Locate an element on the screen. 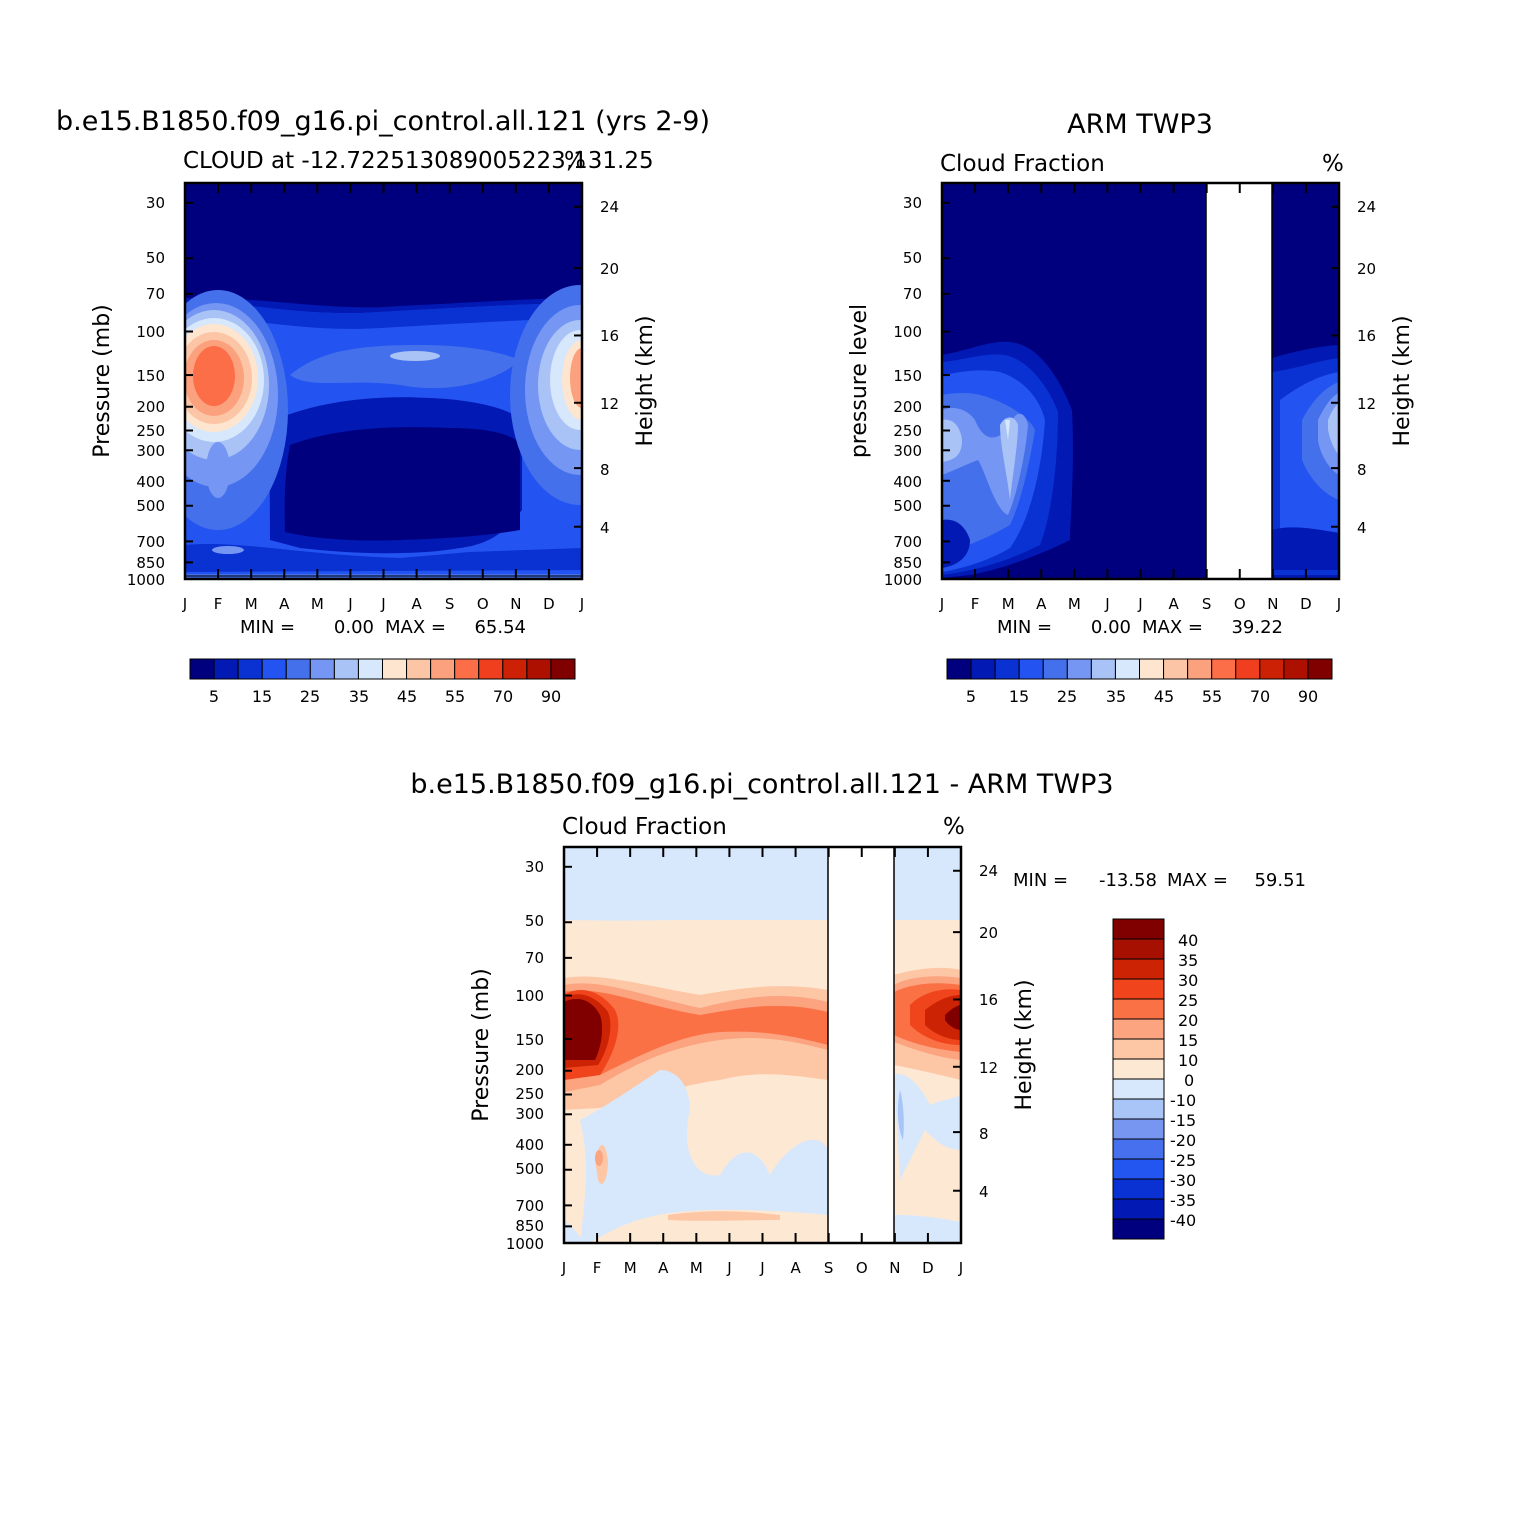 This screenshot has height=1524, width=1524. cb-label-5: 5 is located at coordinates (214, 696).